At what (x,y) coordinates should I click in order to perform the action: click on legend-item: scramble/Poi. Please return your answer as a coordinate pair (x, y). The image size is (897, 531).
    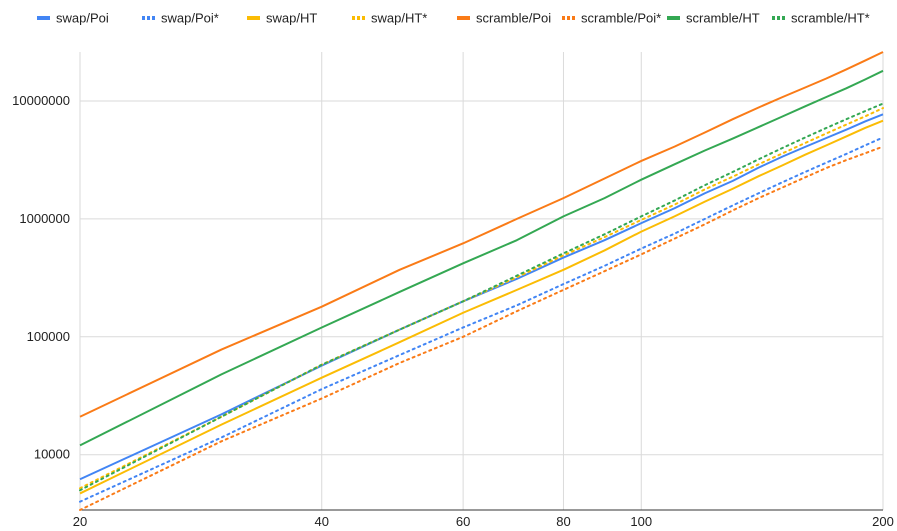
    Looking at the image, I should click on (504, 18).